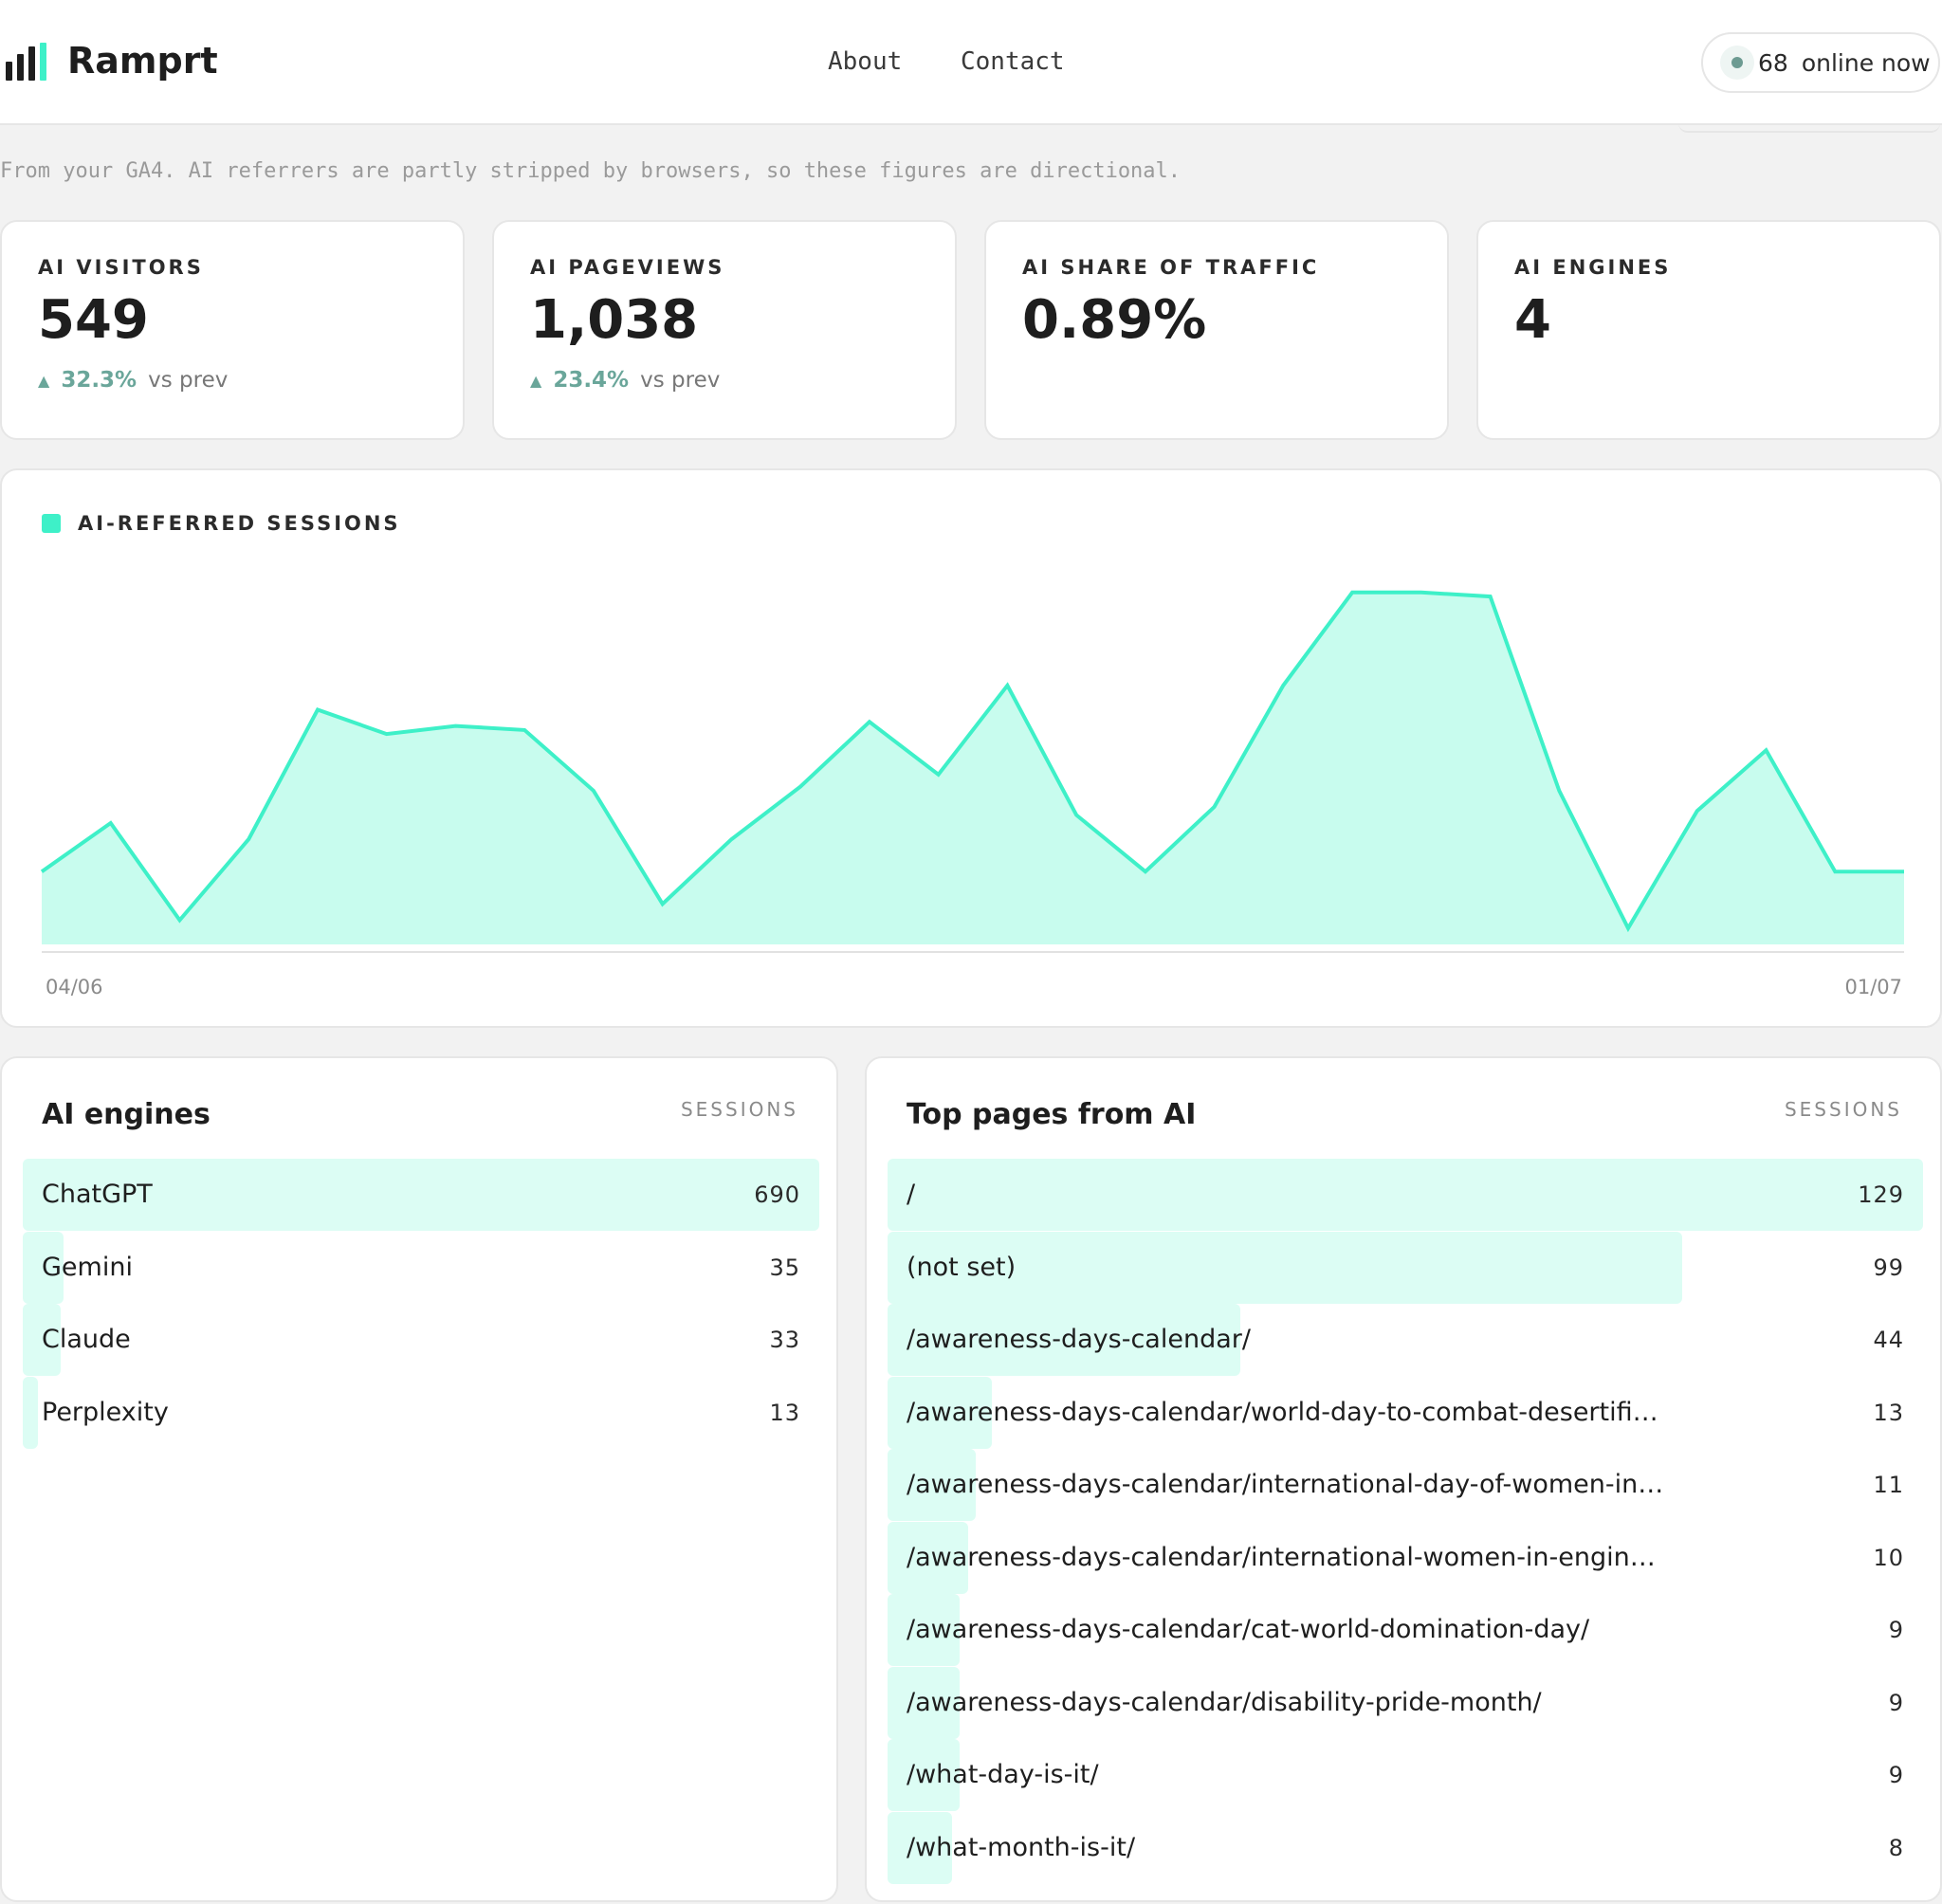 Image resolution: width=1942 pixels, height=1904 pixels. What do you see at coordinates (251, 380) in the screenshot?
I see `kpi-delta: ▲ 32.3% vs prev` at bounding box center [251, 380].